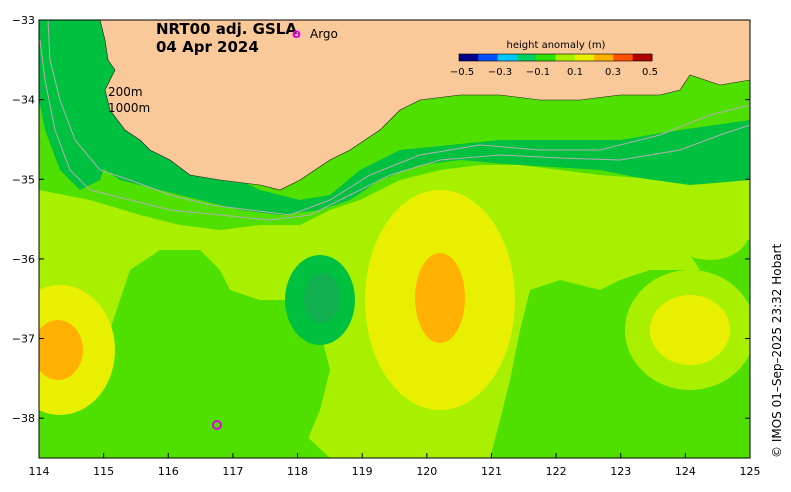  I want to click on x-tick-label: 122, so click(556, 471).